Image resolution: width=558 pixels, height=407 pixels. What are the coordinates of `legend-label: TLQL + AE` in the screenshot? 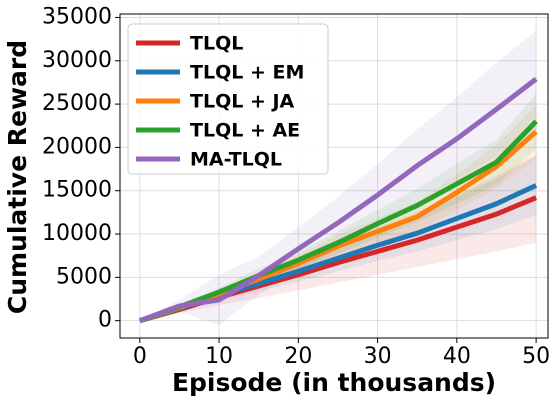 It's located at (245, 131).